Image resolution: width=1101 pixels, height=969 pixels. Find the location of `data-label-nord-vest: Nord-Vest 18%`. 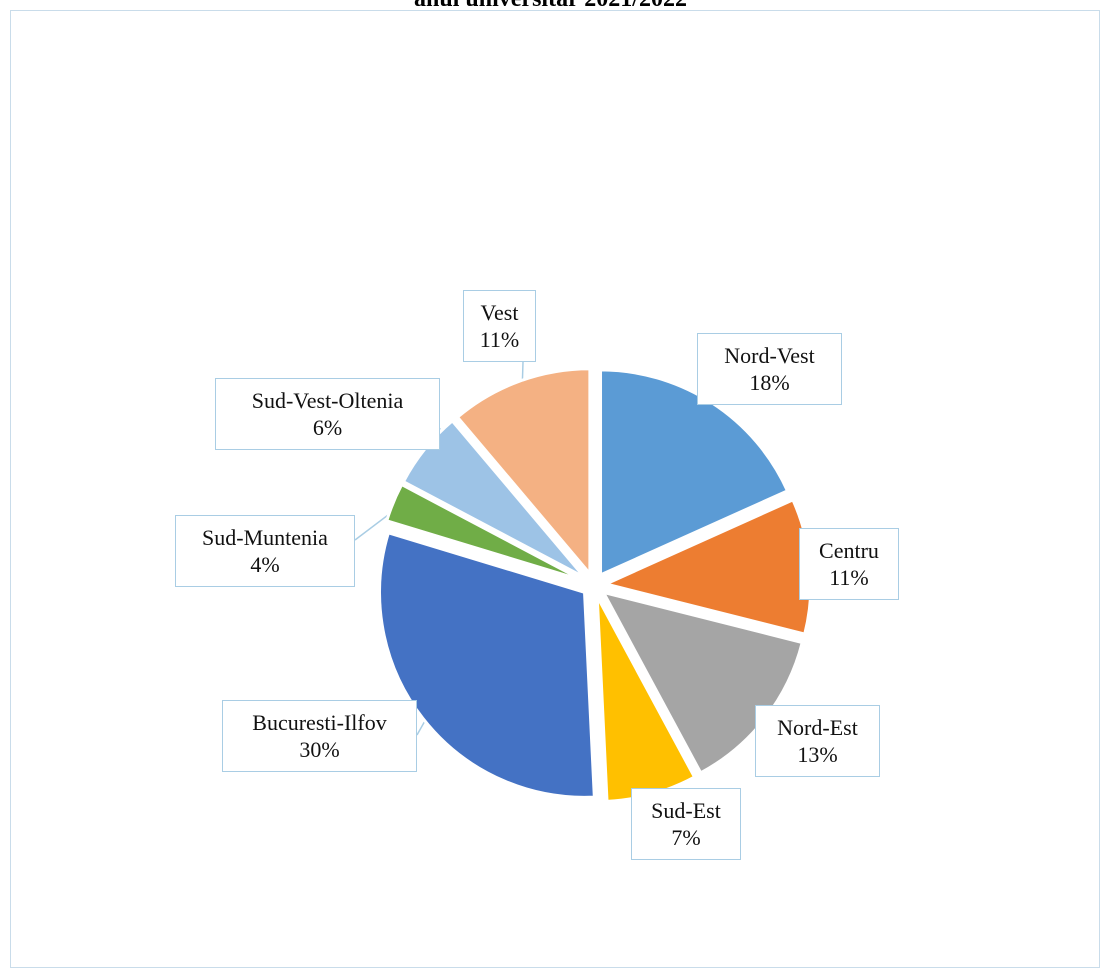

data-label-nord-vest: Nord-Vest 18% is located at coordinates (769, 369).